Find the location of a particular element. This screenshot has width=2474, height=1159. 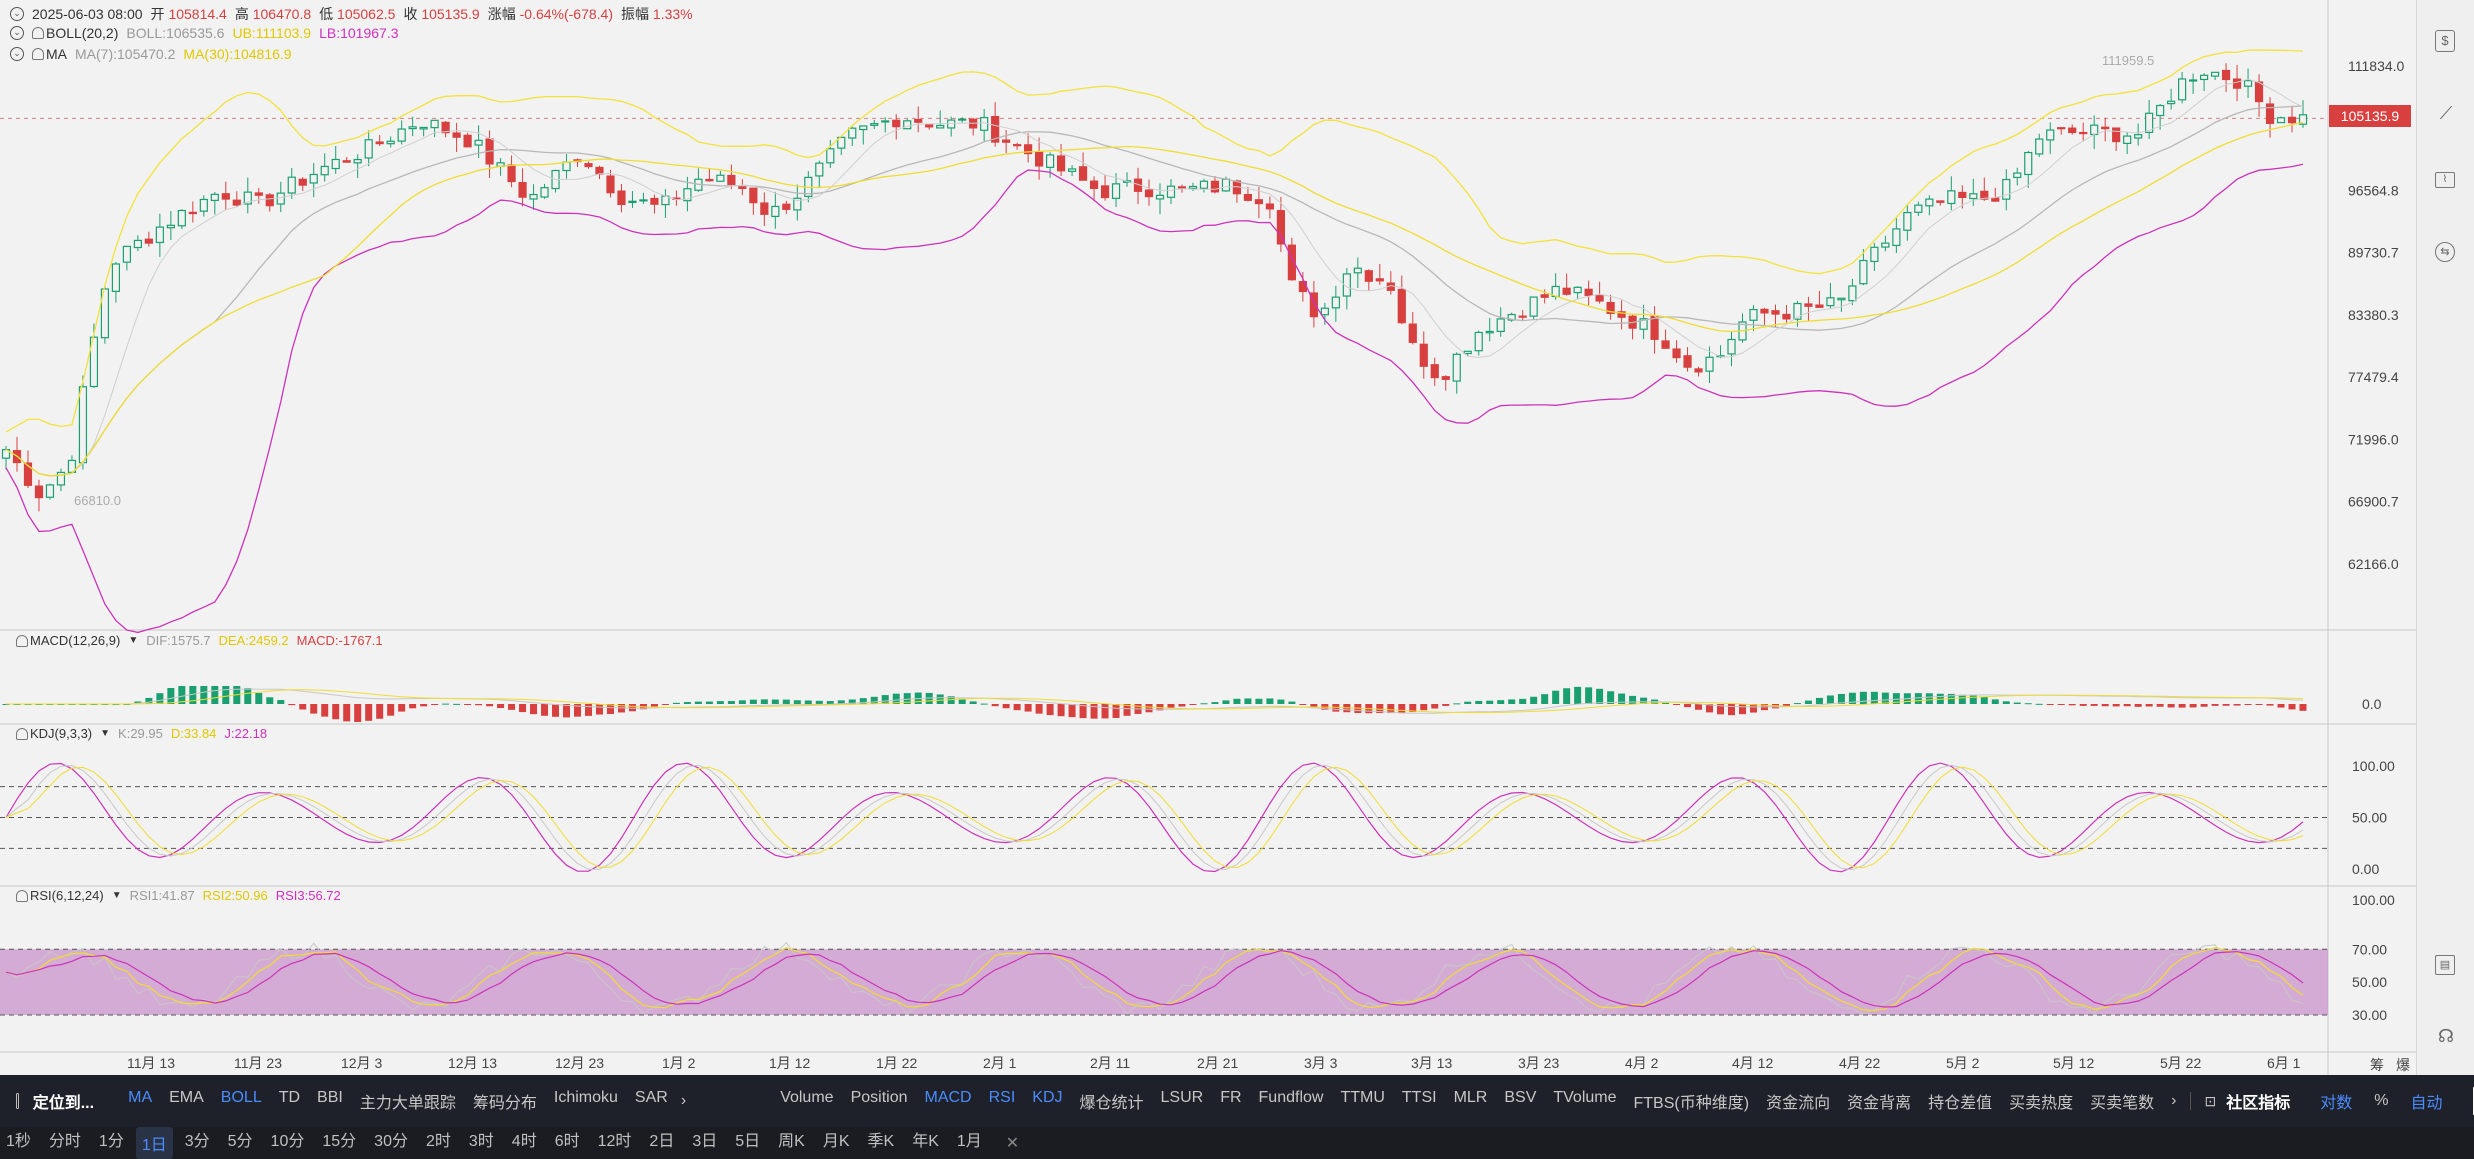

auto-scale-toggle: 自动 is located at coordinates (2426, 1103).